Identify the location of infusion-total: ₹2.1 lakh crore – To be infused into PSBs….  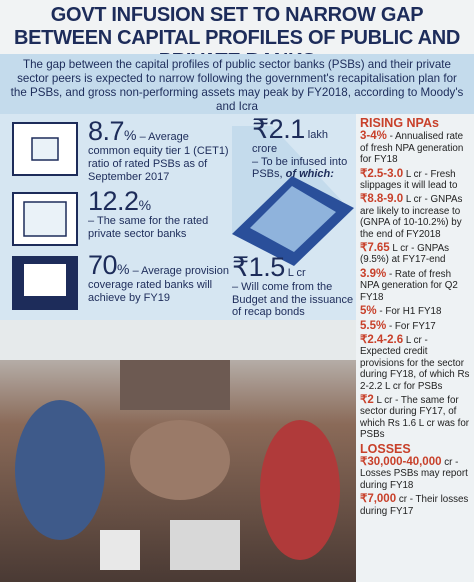
(303, 148).